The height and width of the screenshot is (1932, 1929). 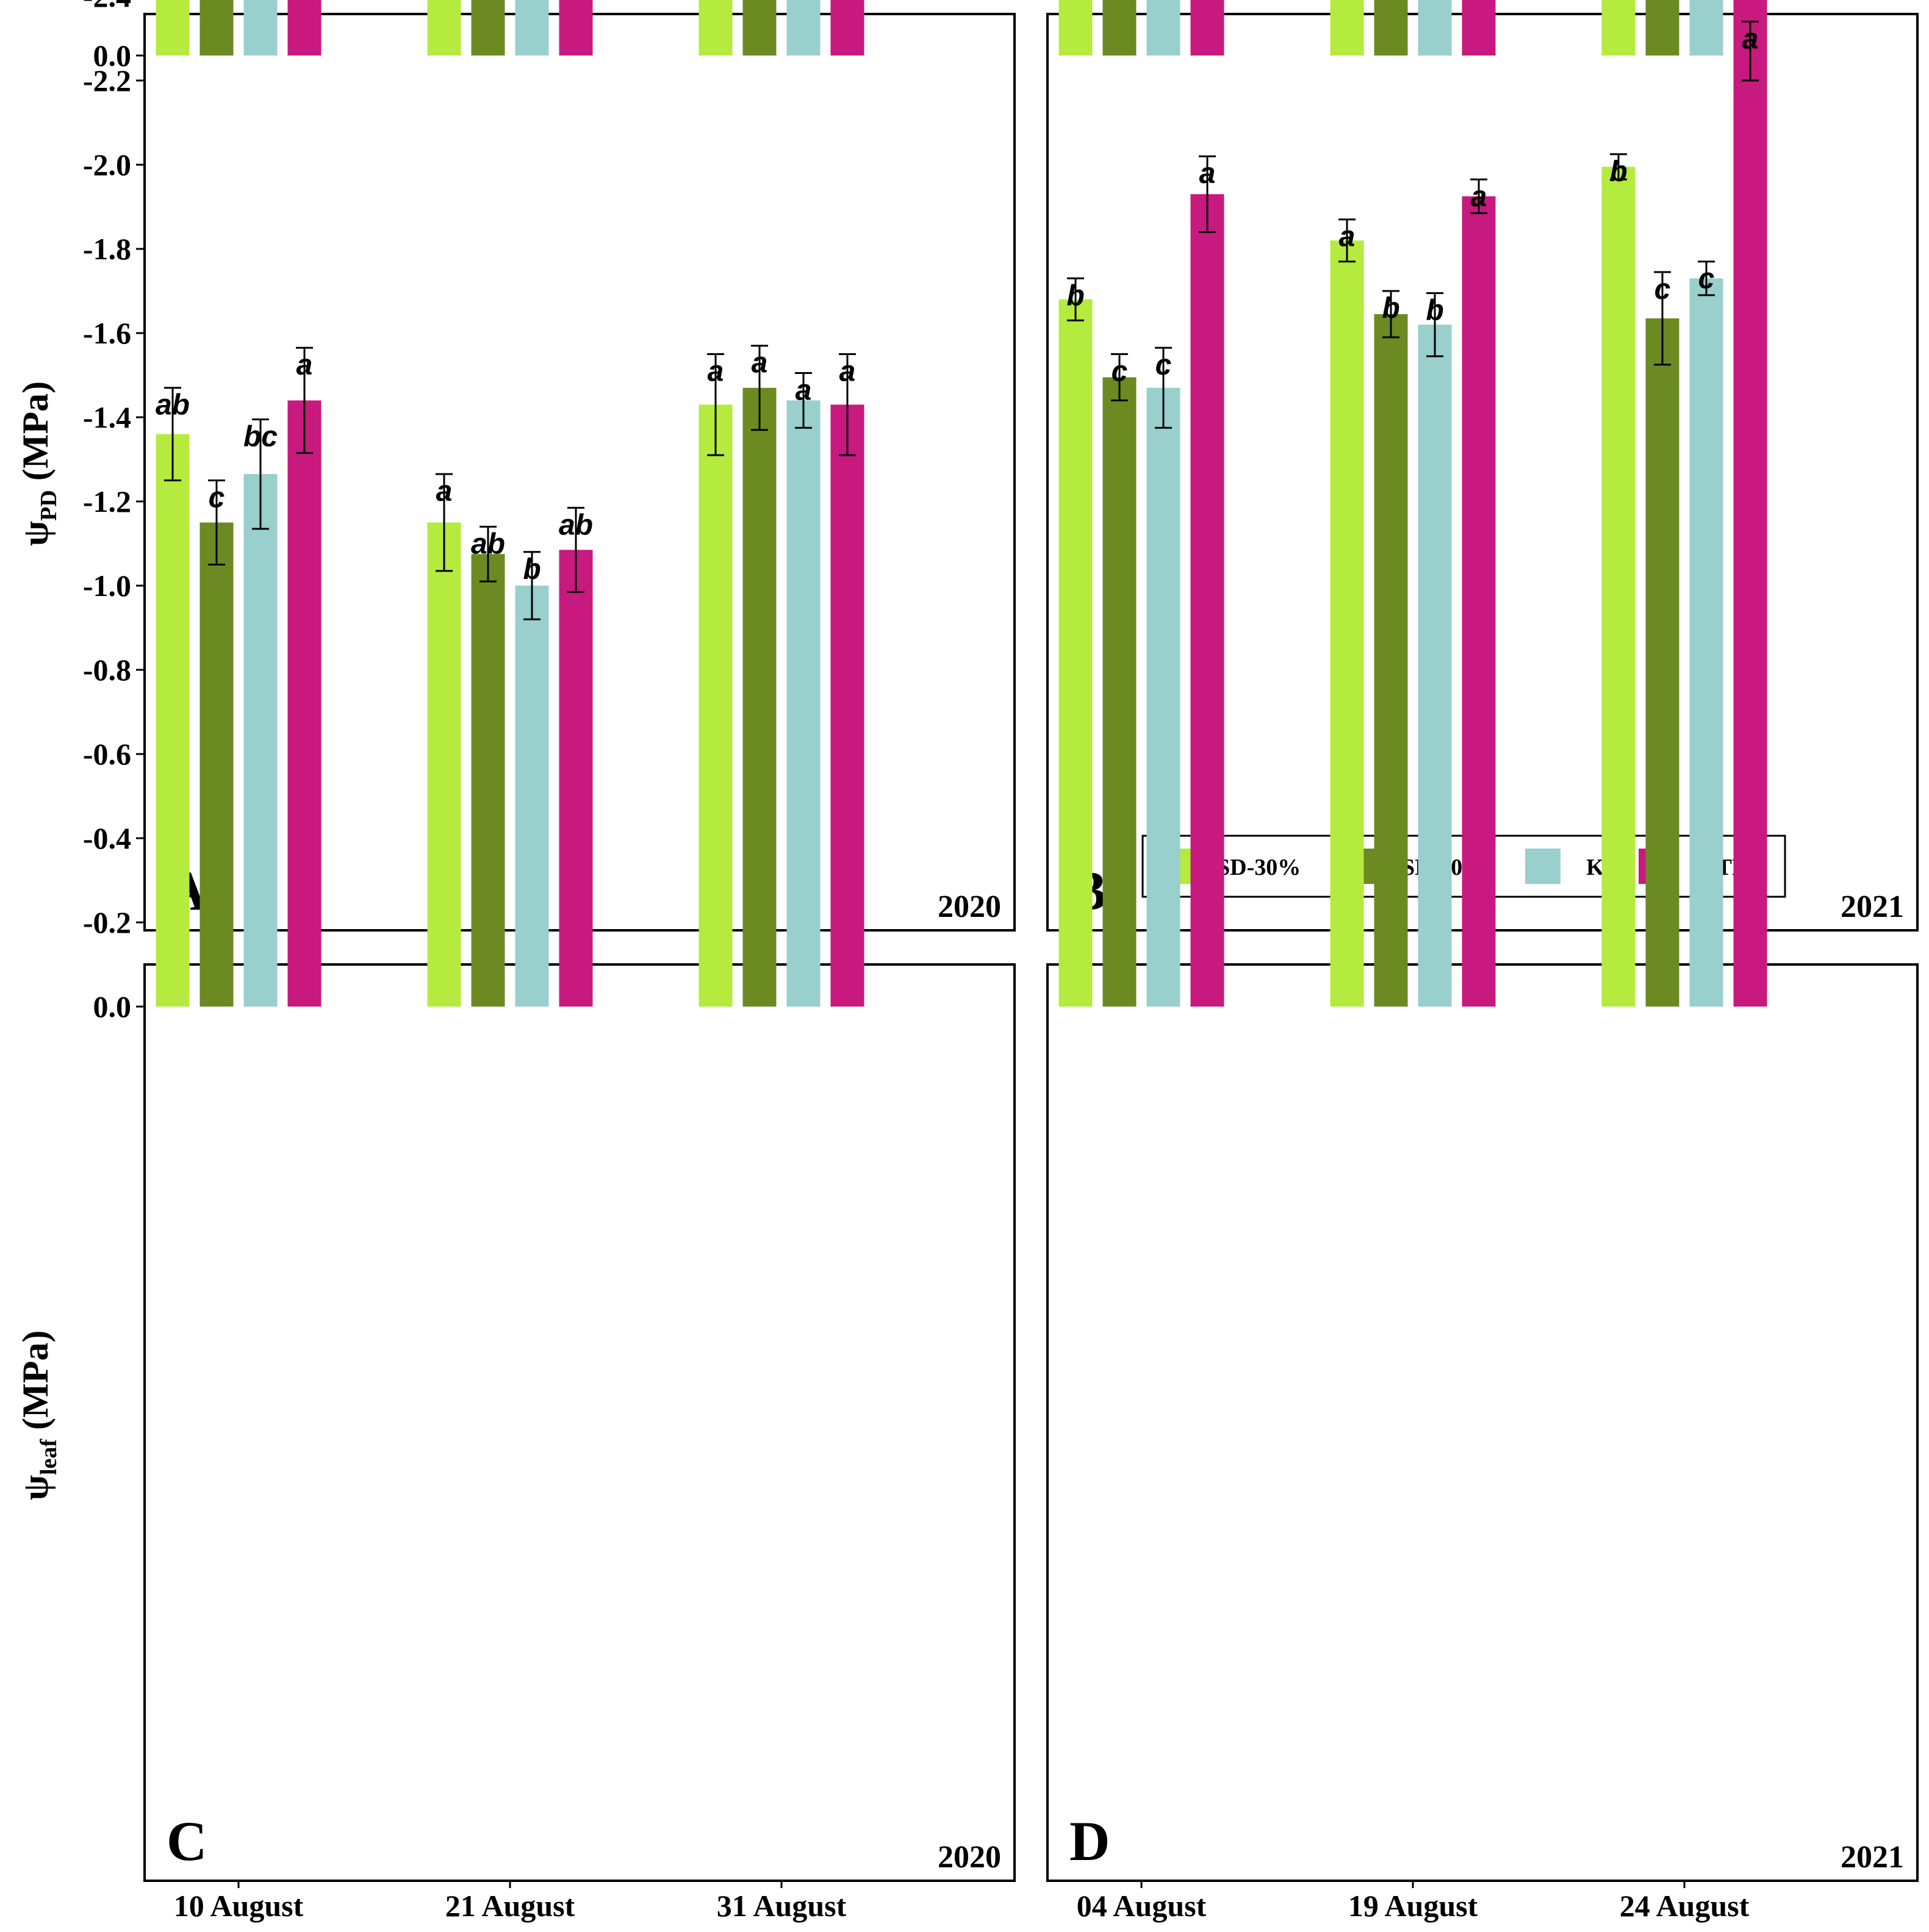 I want to click on y-tick-label-c-2: -0.4, so click(x=107, y=838).